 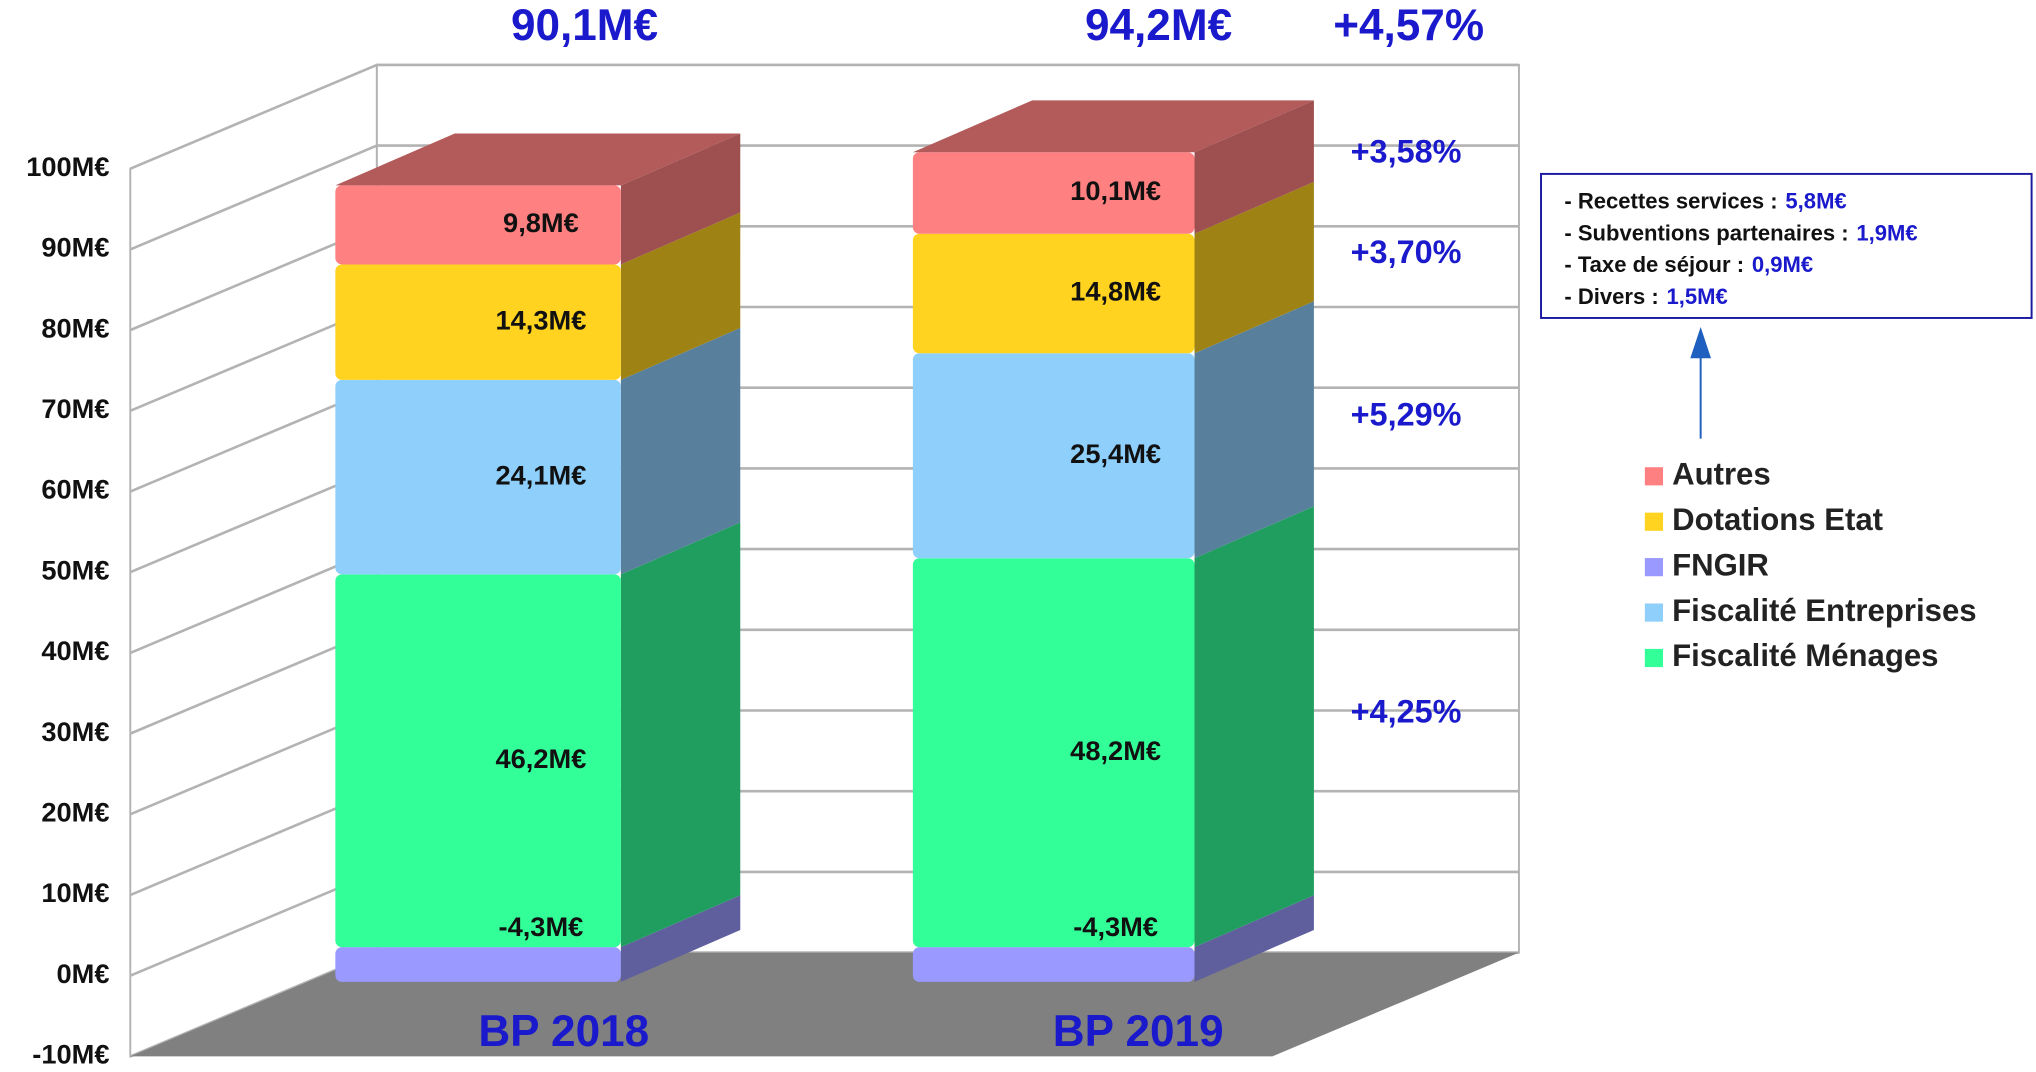 I want to click on y-tick-label: 60M€, so click(x=75, y=489).